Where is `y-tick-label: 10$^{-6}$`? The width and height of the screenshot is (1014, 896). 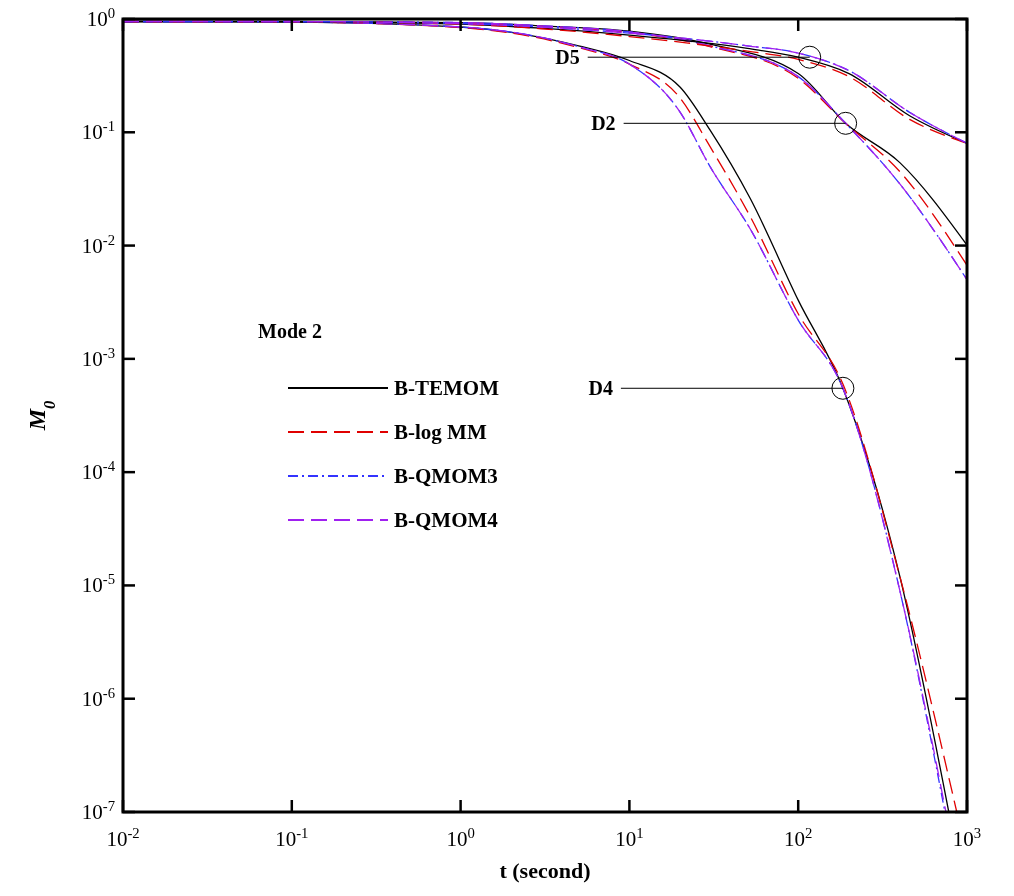
y-tick-label: 10$^{-6}$ is located at coordinates (98, 697).